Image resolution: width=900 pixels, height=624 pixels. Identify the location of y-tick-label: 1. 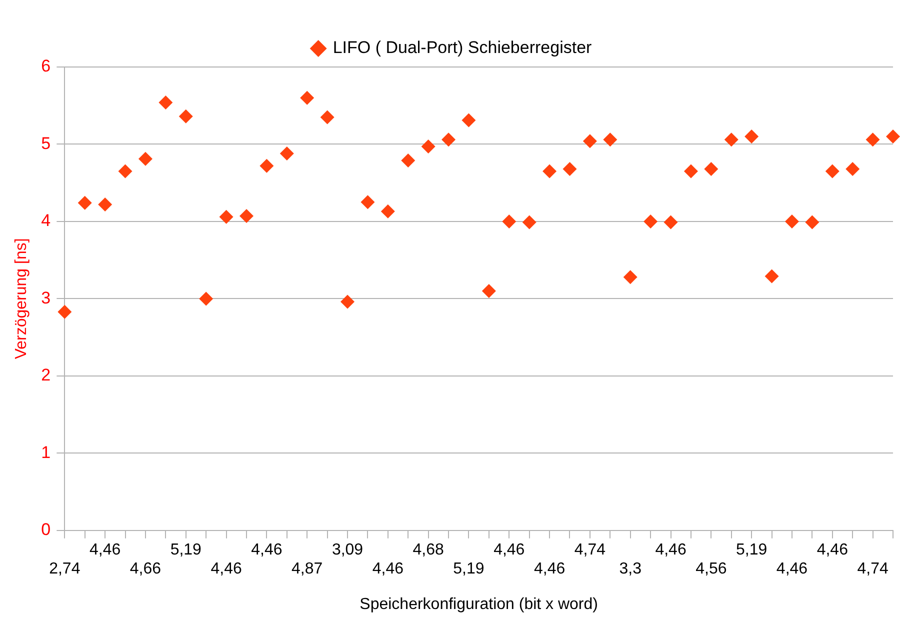
(46, 452).